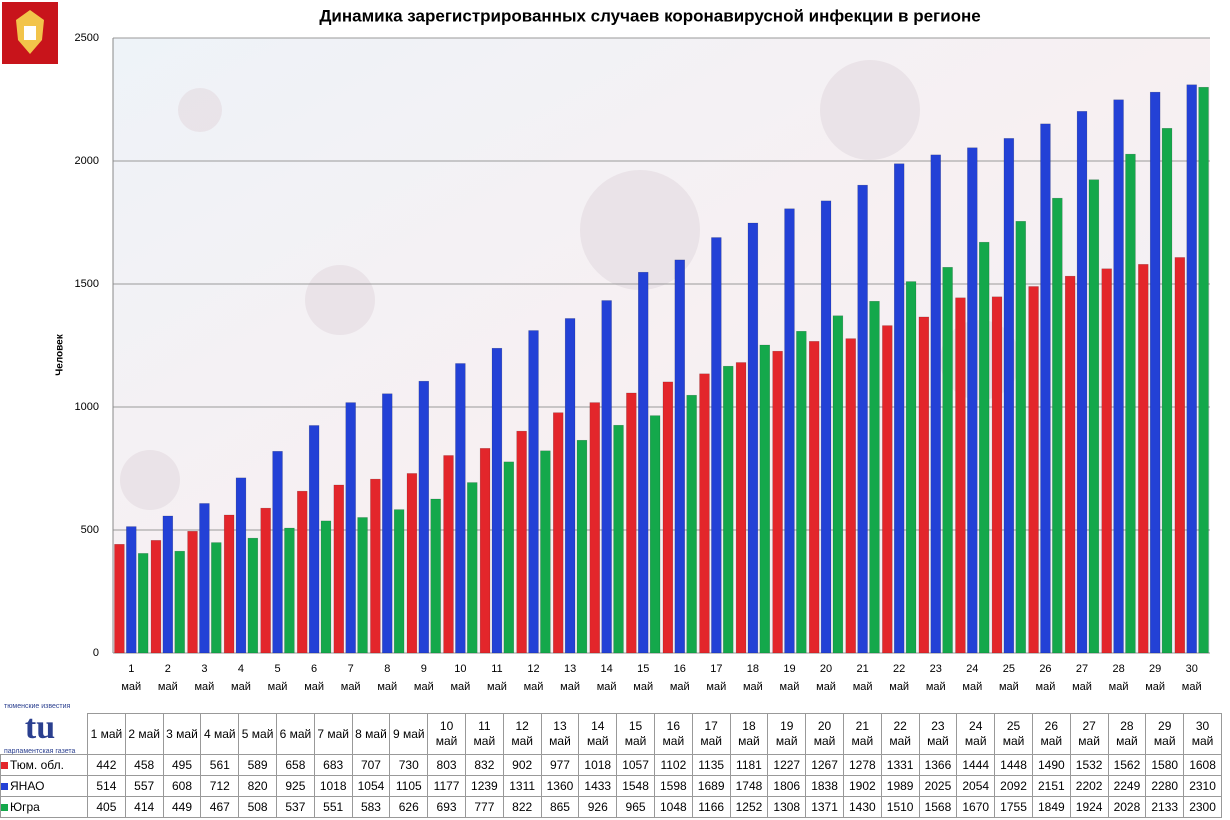  What do you see at coordinates (598, 734) in the screenshot?
I see `header-cell: 14 май` at bounding box center [598, 734].